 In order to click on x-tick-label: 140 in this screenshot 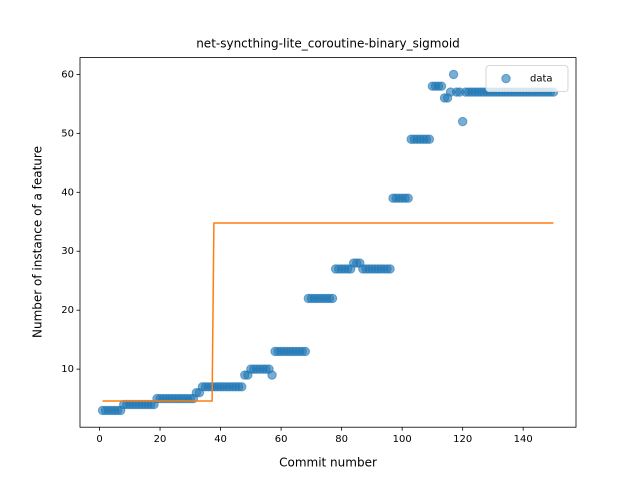, I will do `click(523, 439)`.